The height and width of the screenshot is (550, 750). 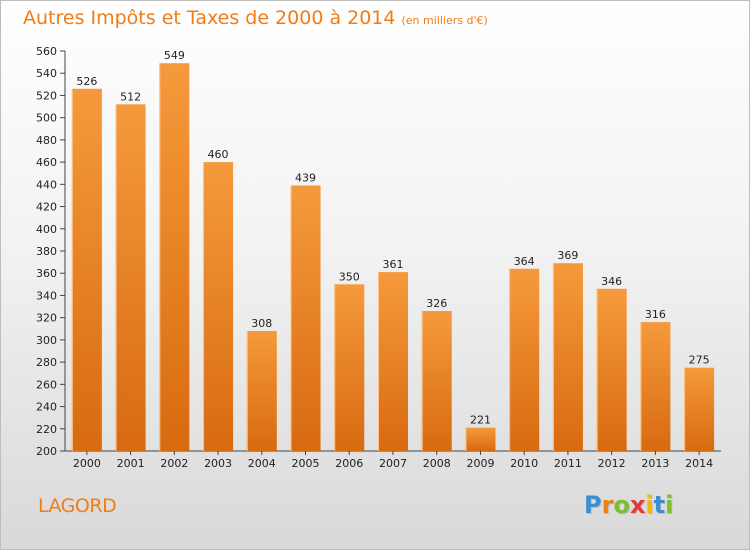 I want to click on data-label: 316, so click(x=655, y=314).